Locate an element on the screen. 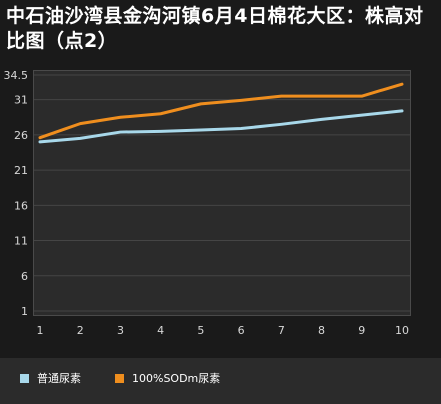 This screenshot has width=441, height=404. legend-label-series-2: 100%SODm尿素 is located at coordinates (176, 378).